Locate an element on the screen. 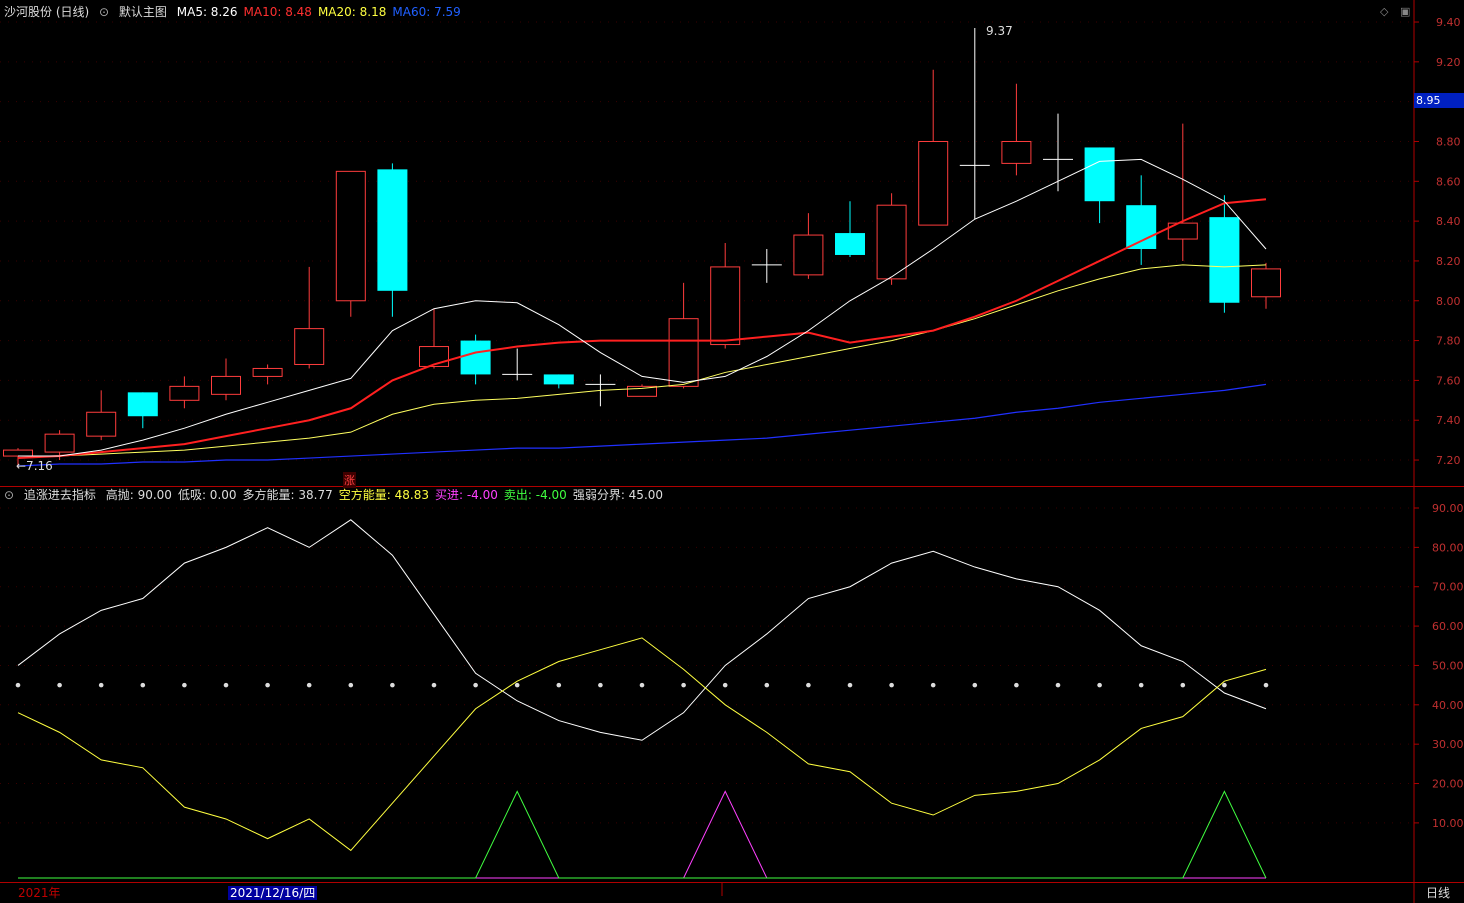  ma-legend-item: MA10: 8.48 is located at coordinates (277, 12).